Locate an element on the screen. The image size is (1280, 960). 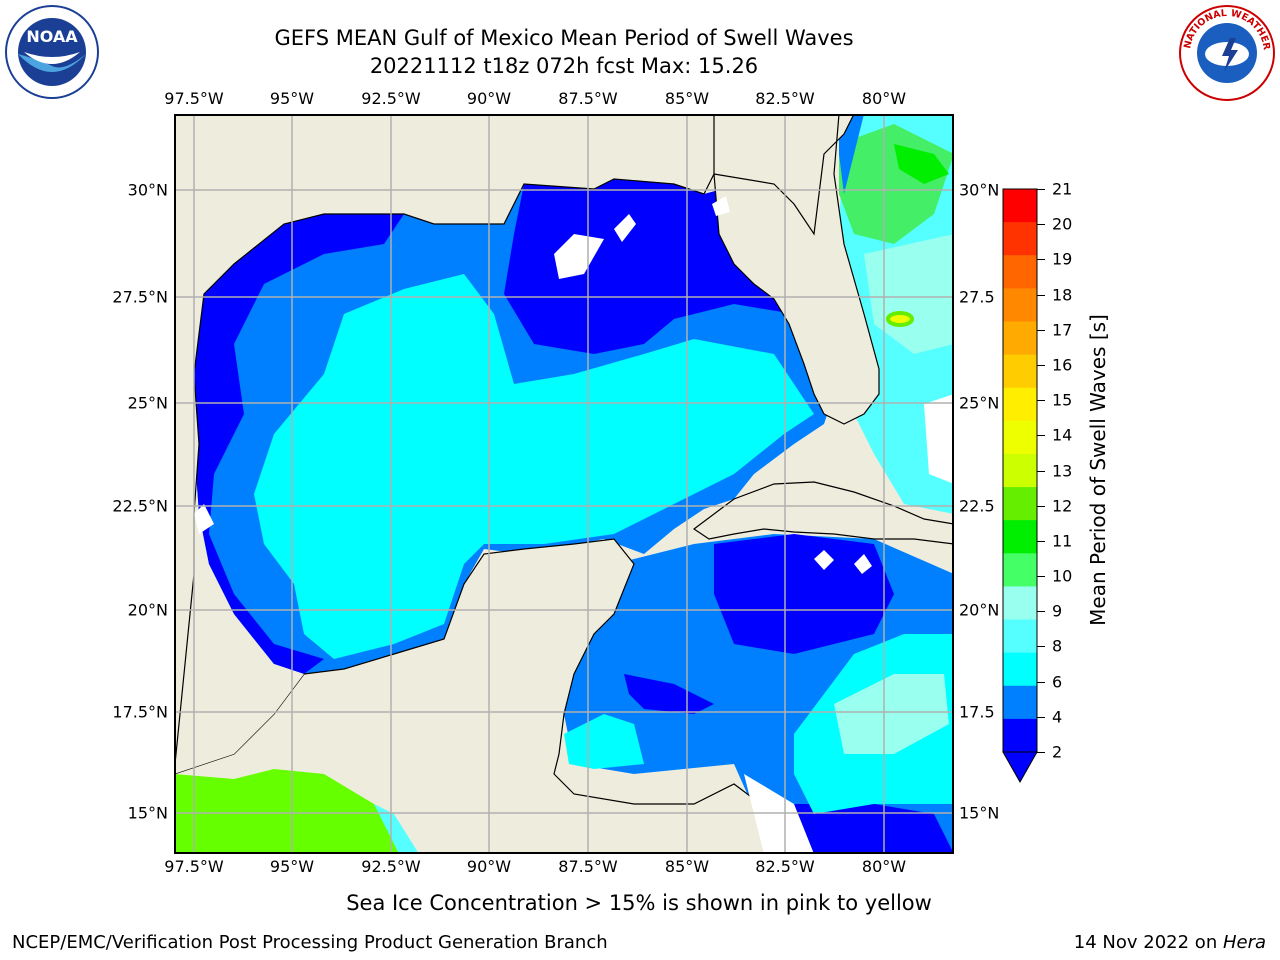
lon-label-bottom: 85°W is located at coordinates (687, 866).